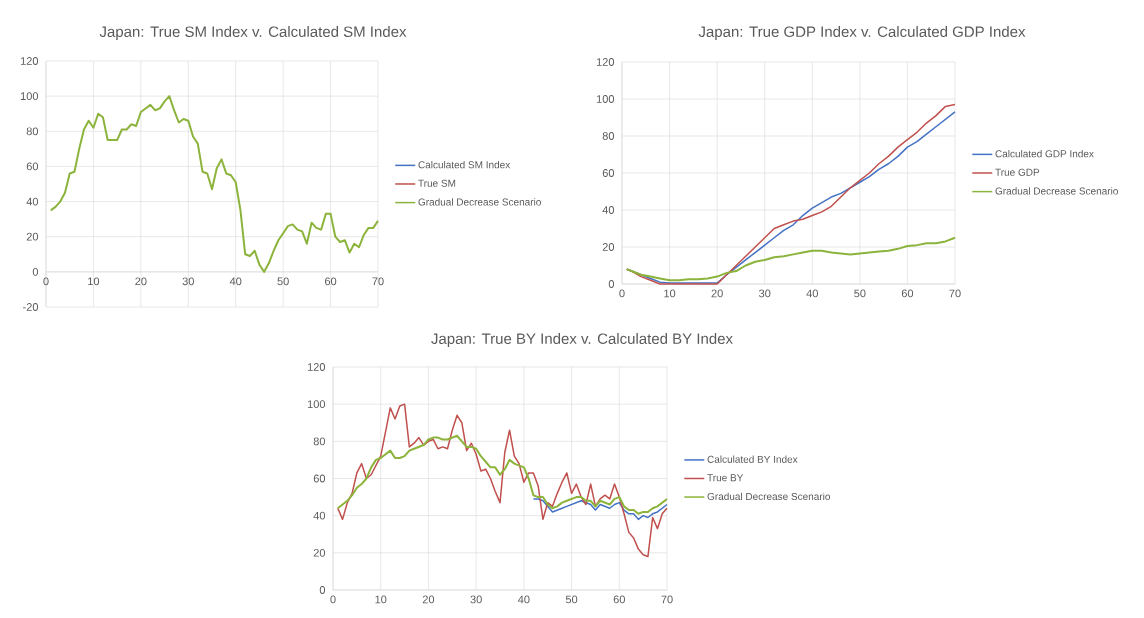 The height and width of the screenshot is (618, 1144). Describe the element at coordinates (862, 33) in the screenshot. I see `chart-title: Japan: True GDP Index v. Calculated GDP Index` at that location.